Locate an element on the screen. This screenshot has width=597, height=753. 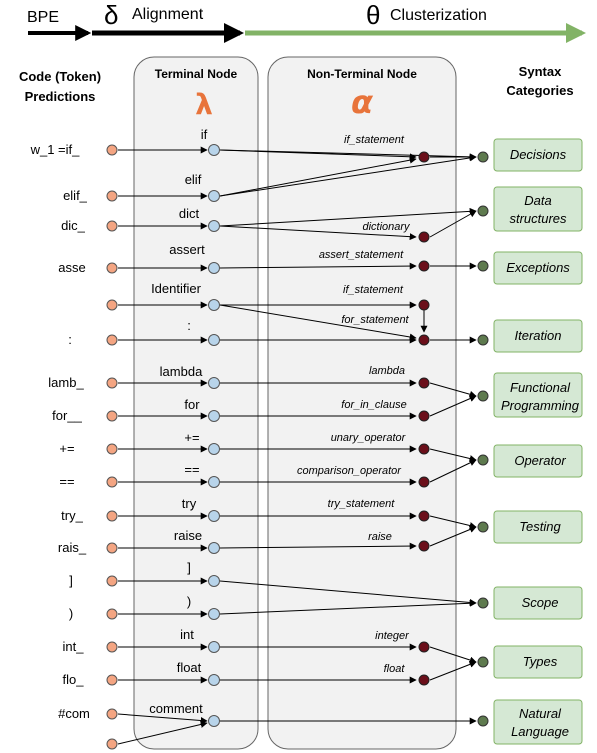
category-types: Types is located at coordinates (538, 662).